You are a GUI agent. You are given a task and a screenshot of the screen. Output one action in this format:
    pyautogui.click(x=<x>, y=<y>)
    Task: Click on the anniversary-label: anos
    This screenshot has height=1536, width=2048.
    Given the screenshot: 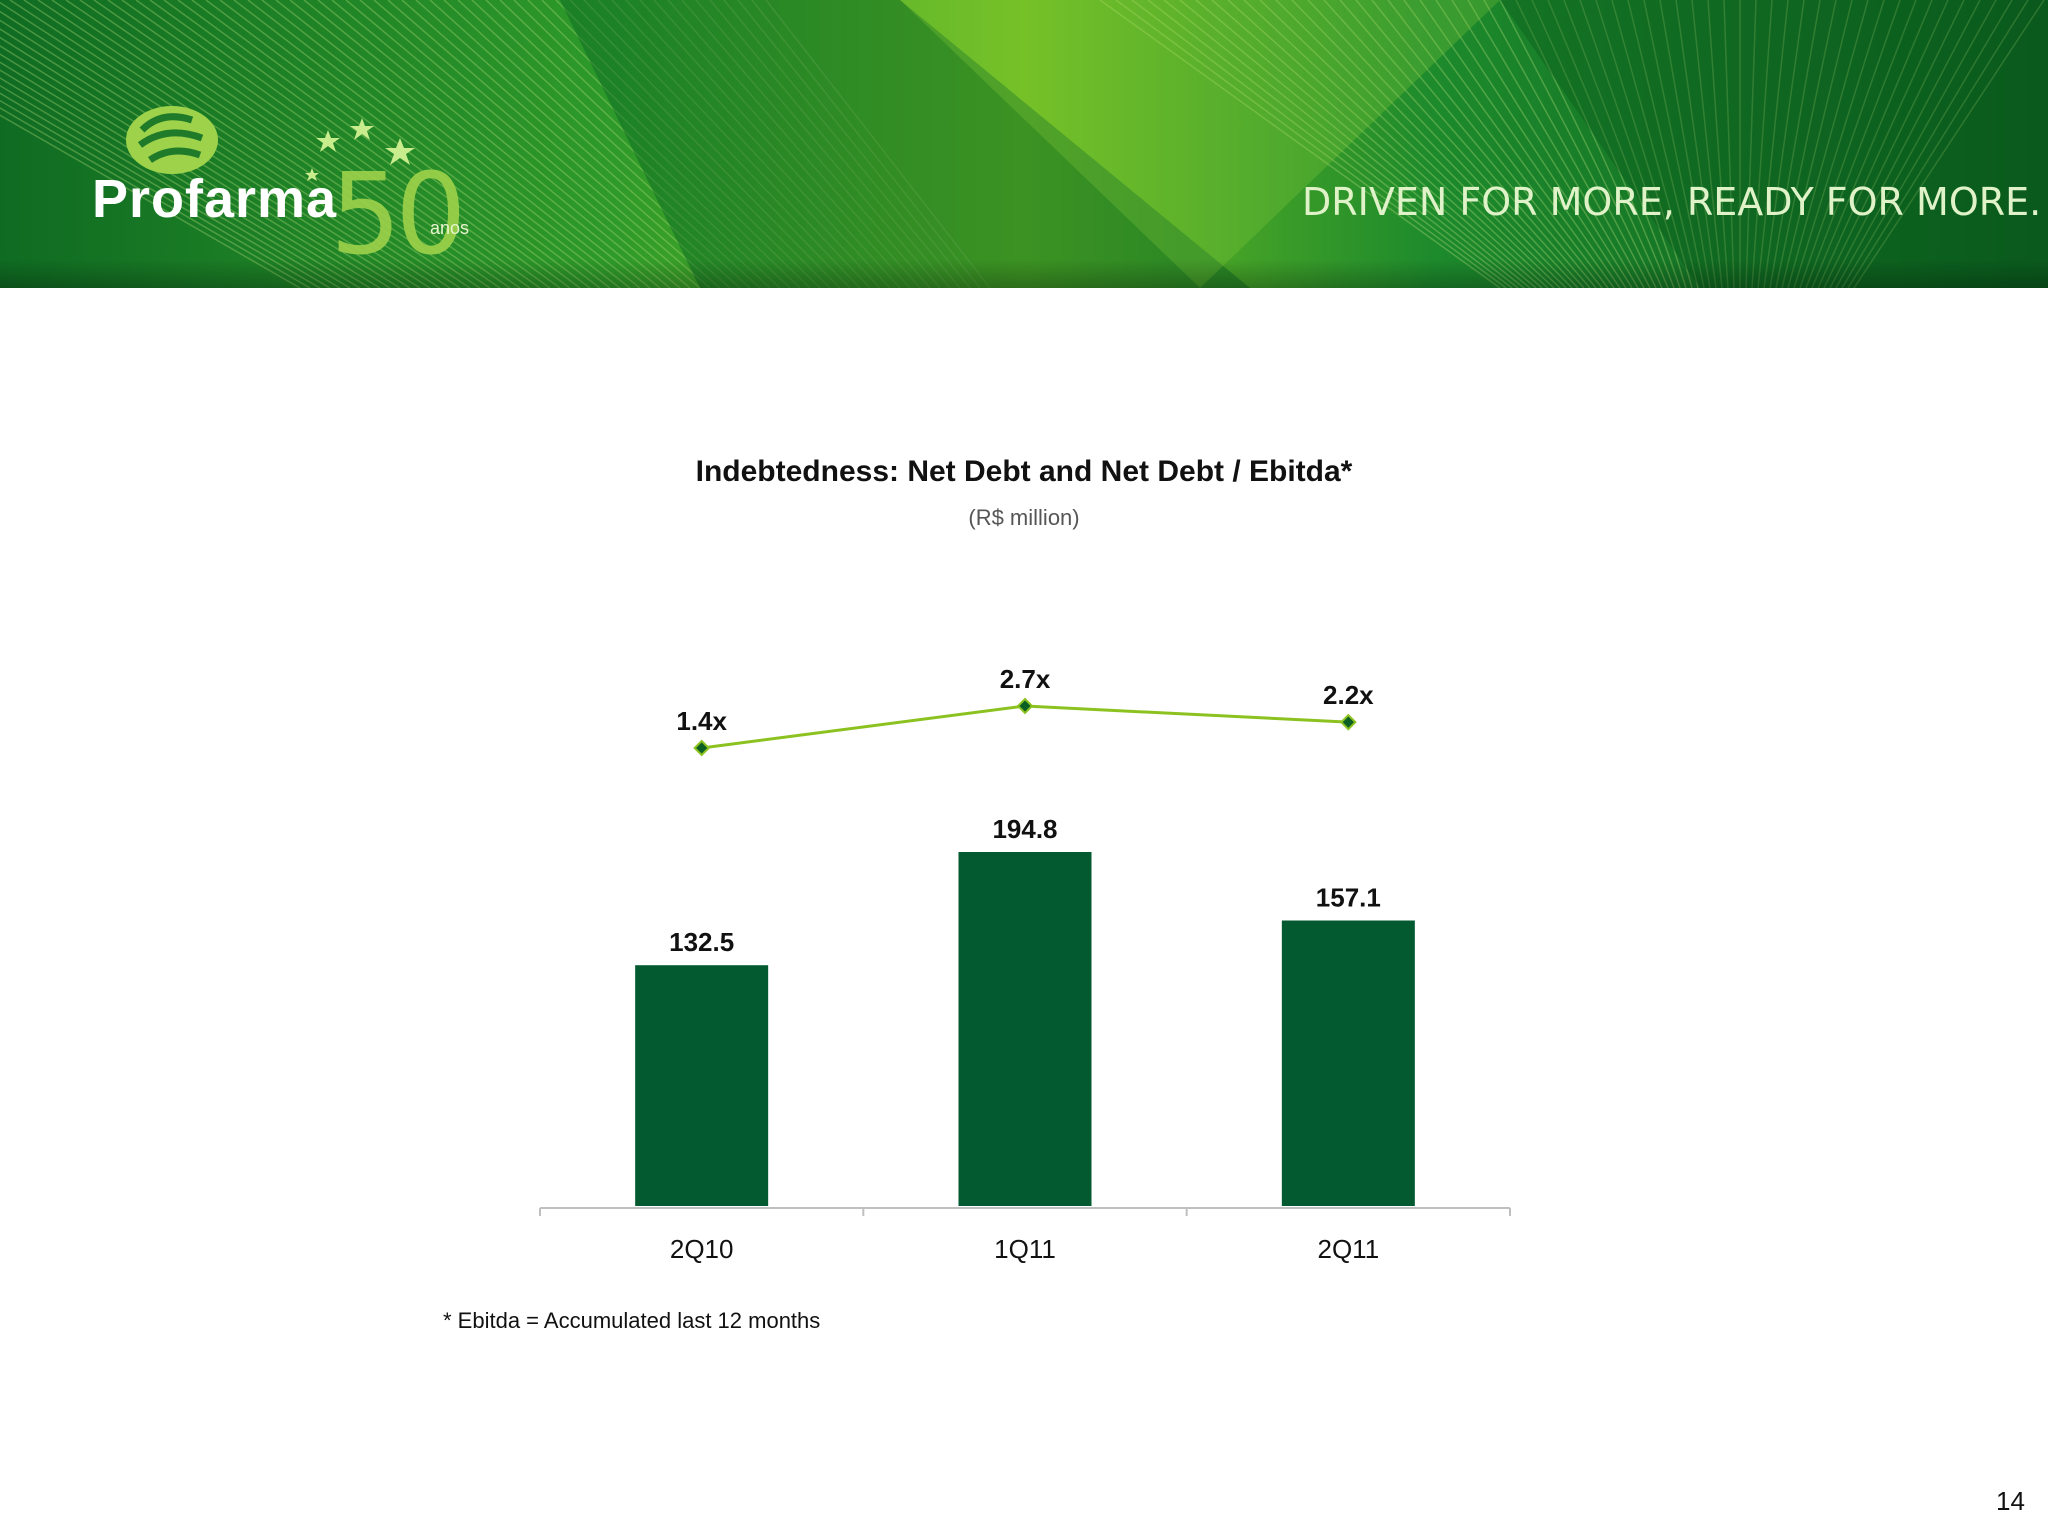 What is the action you would take?
    pyautogui.click(x=450, y=228)
    